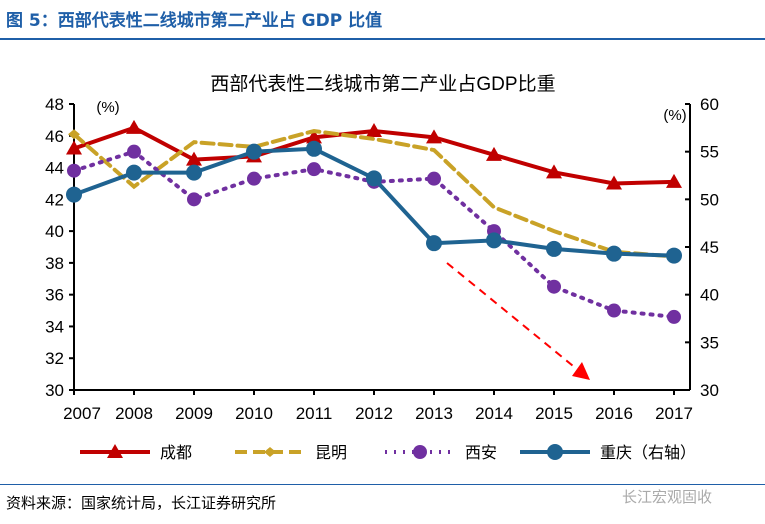 The image size is (765, 524). Describe the element at coordinates (382, 84) in the screenshot. I see `chart-title: 西部代表性二线城市第二产业占GDP比重` at that location.